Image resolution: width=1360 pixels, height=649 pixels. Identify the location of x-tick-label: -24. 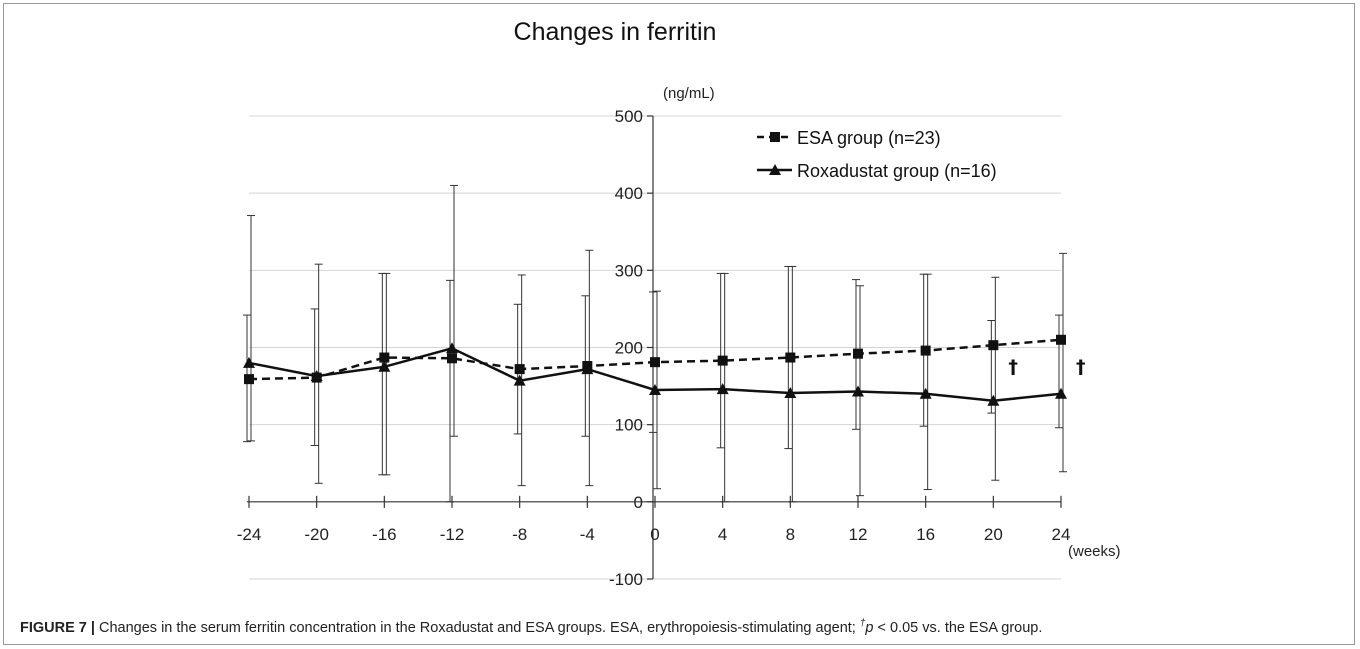
(249, 534).